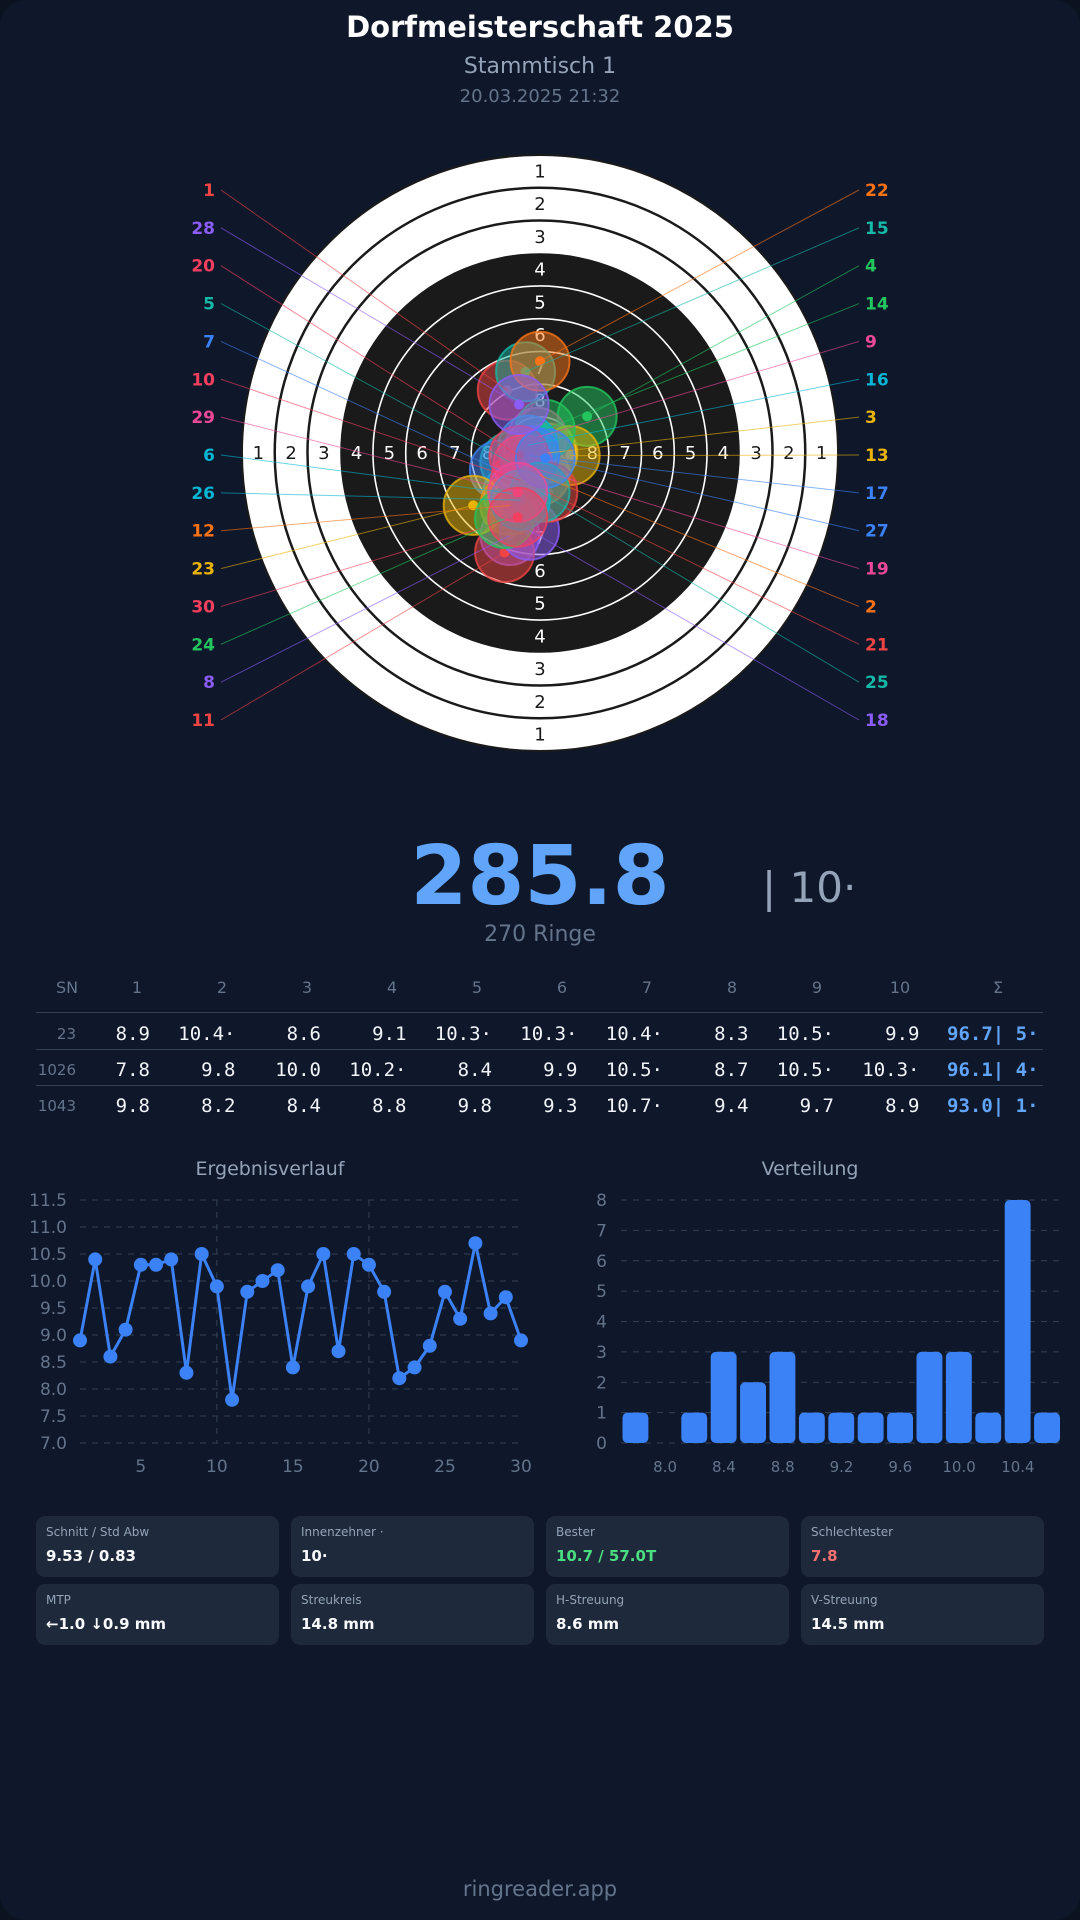 This screenshot has width=1080, height=1920. Describe the element at coordinates (601, 1231) in the screenshot. I see `y-tick-label: 7` at that location.